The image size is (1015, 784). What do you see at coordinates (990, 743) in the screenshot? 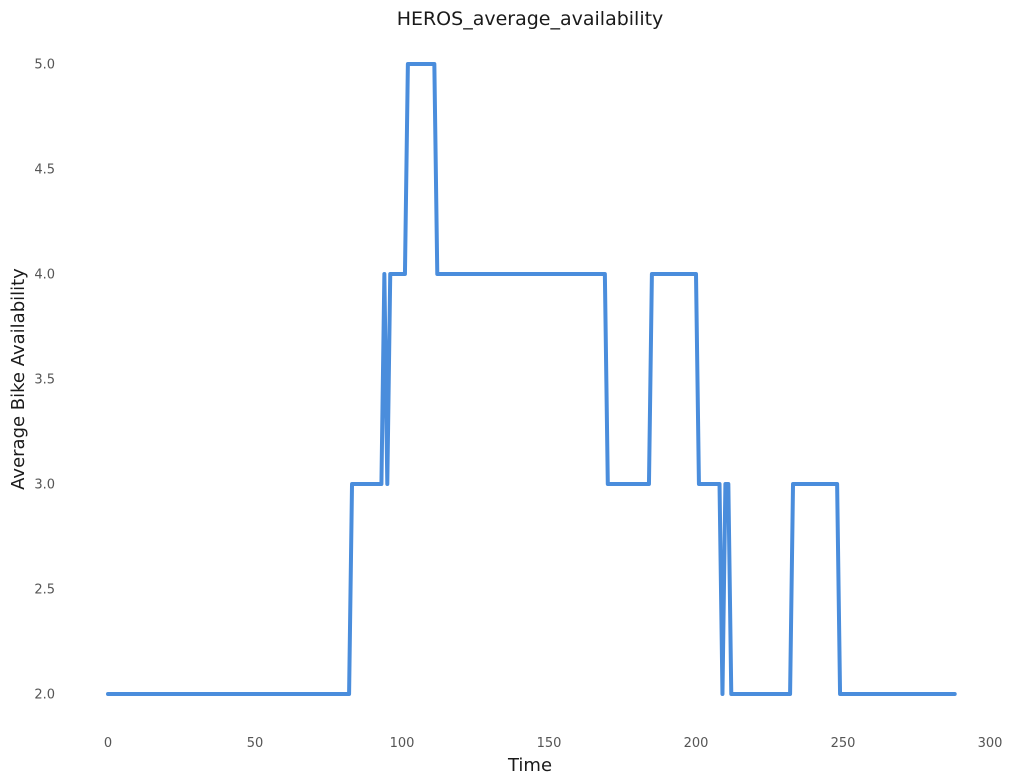
I see `x-tick-label: 300` at bounding box center [990, 743].